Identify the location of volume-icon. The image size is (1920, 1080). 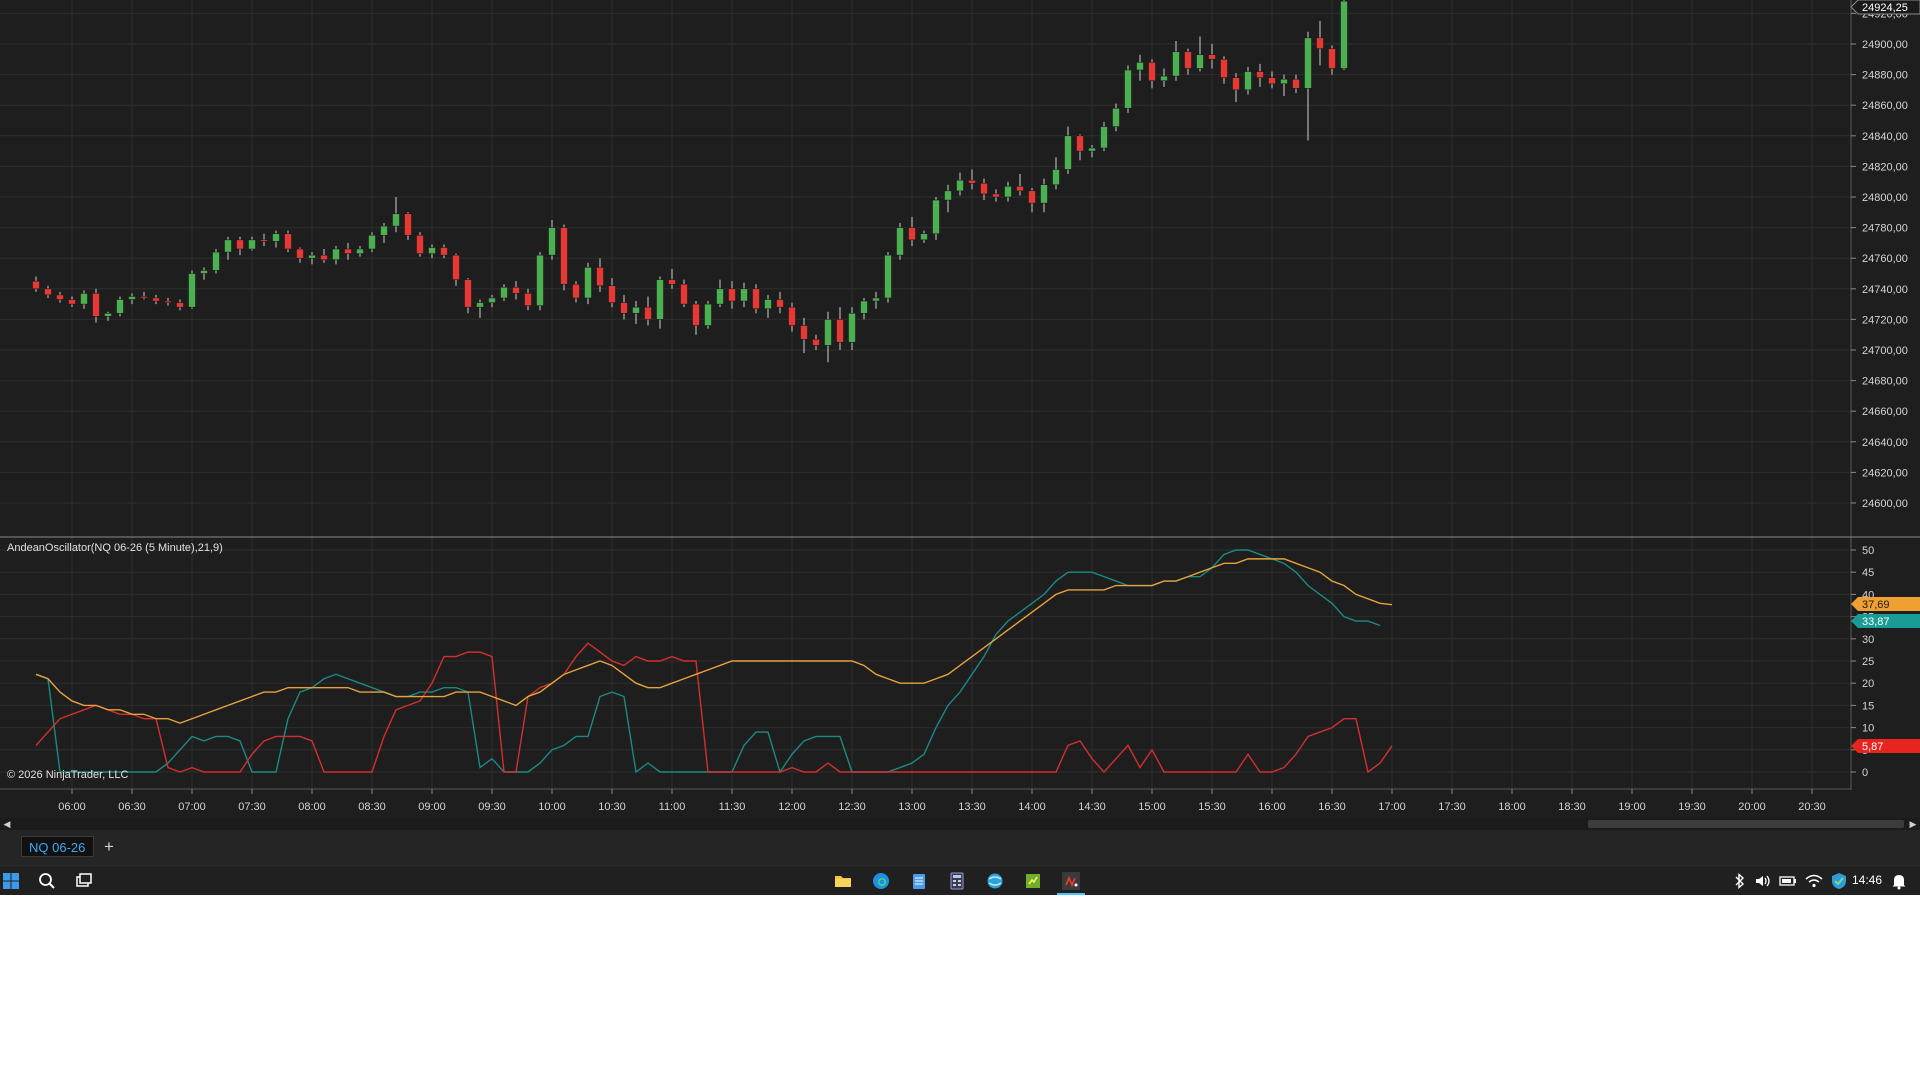
(1763, 881).